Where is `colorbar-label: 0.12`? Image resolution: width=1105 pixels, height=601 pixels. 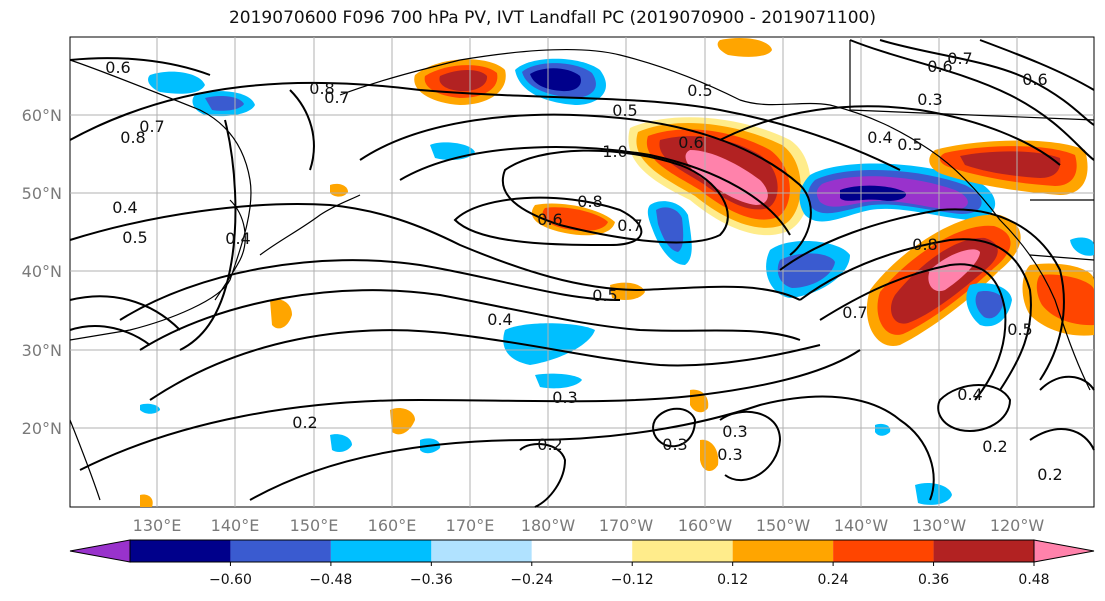
colorbar-label: 0.12 is located at coordinates (732, 580).